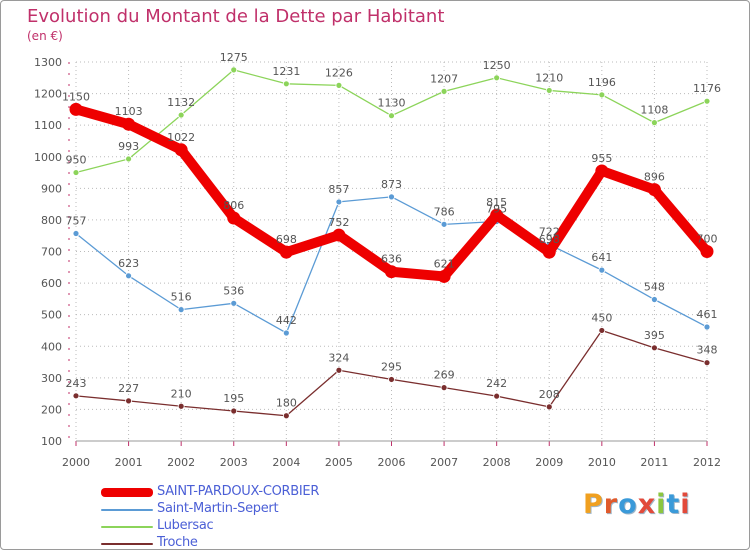 The image size is (750, 553). I want to click on data-label: 636, so click(391, 259).